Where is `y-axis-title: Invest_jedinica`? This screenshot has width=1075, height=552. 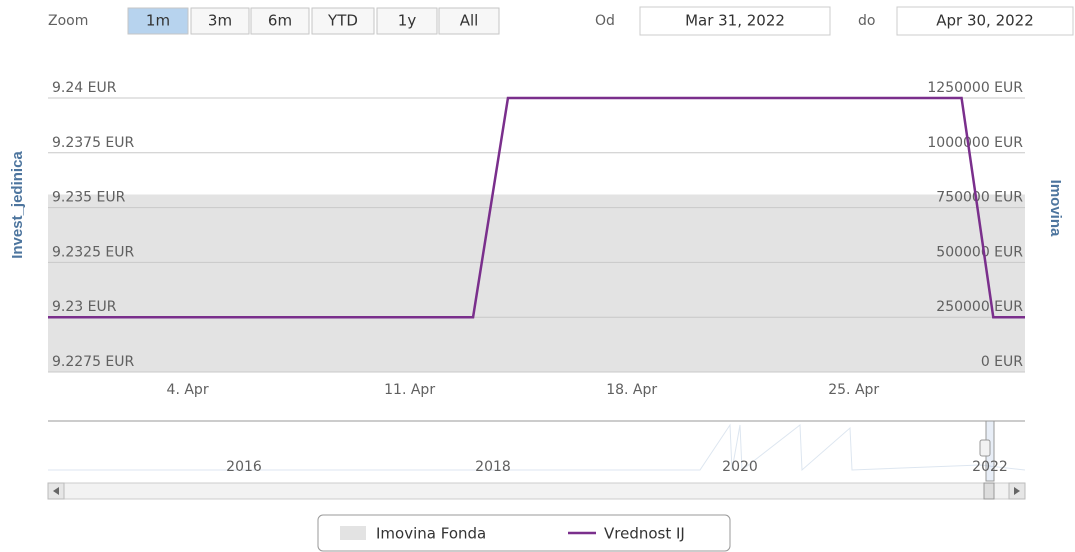 y-axis-title: Invest_jedinica is located at coordinates (17, 205).